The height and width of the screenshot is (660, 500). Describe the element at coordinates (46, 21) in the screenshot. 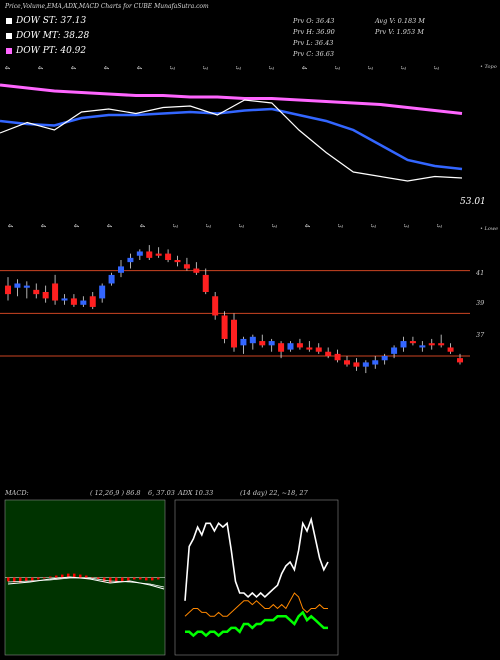

I see `legend-dow-st: DOW ST: 37.13` at that location.